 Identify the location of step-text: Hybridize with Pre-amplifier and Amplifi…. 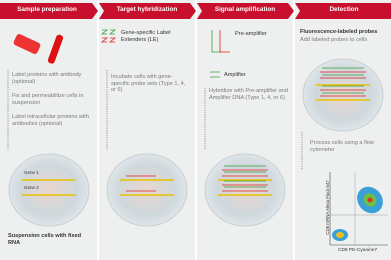
(248, 94).